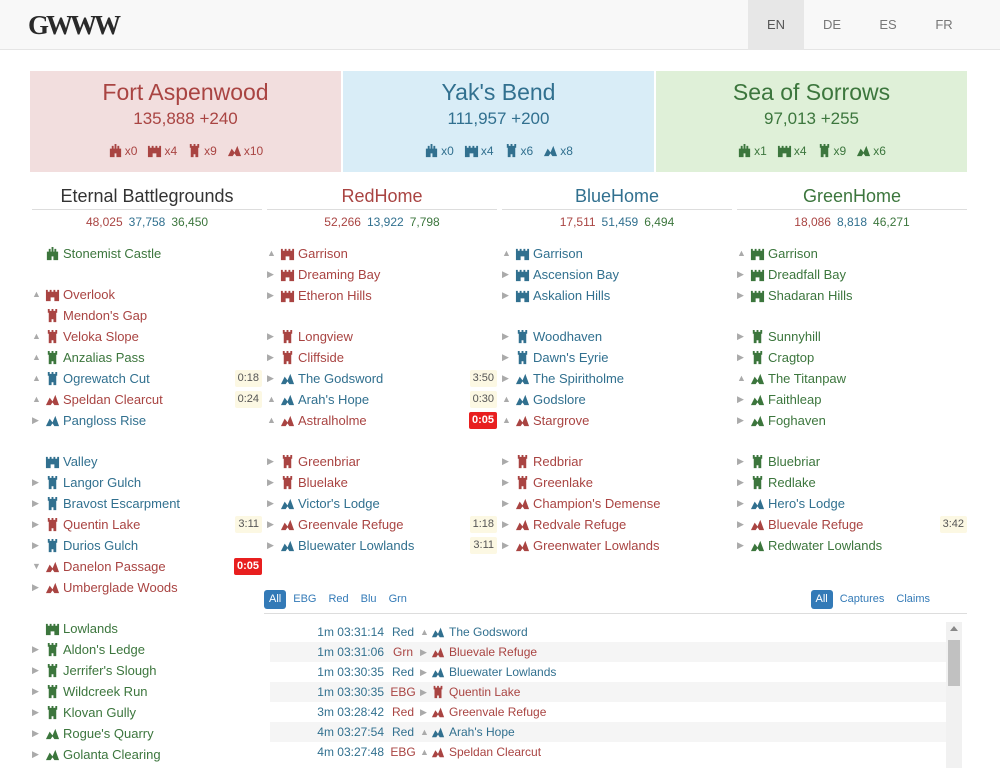  I want to click on log-row: 1m 03:30:35 EBG ▶ Quentin Lake, so click(616, 692).